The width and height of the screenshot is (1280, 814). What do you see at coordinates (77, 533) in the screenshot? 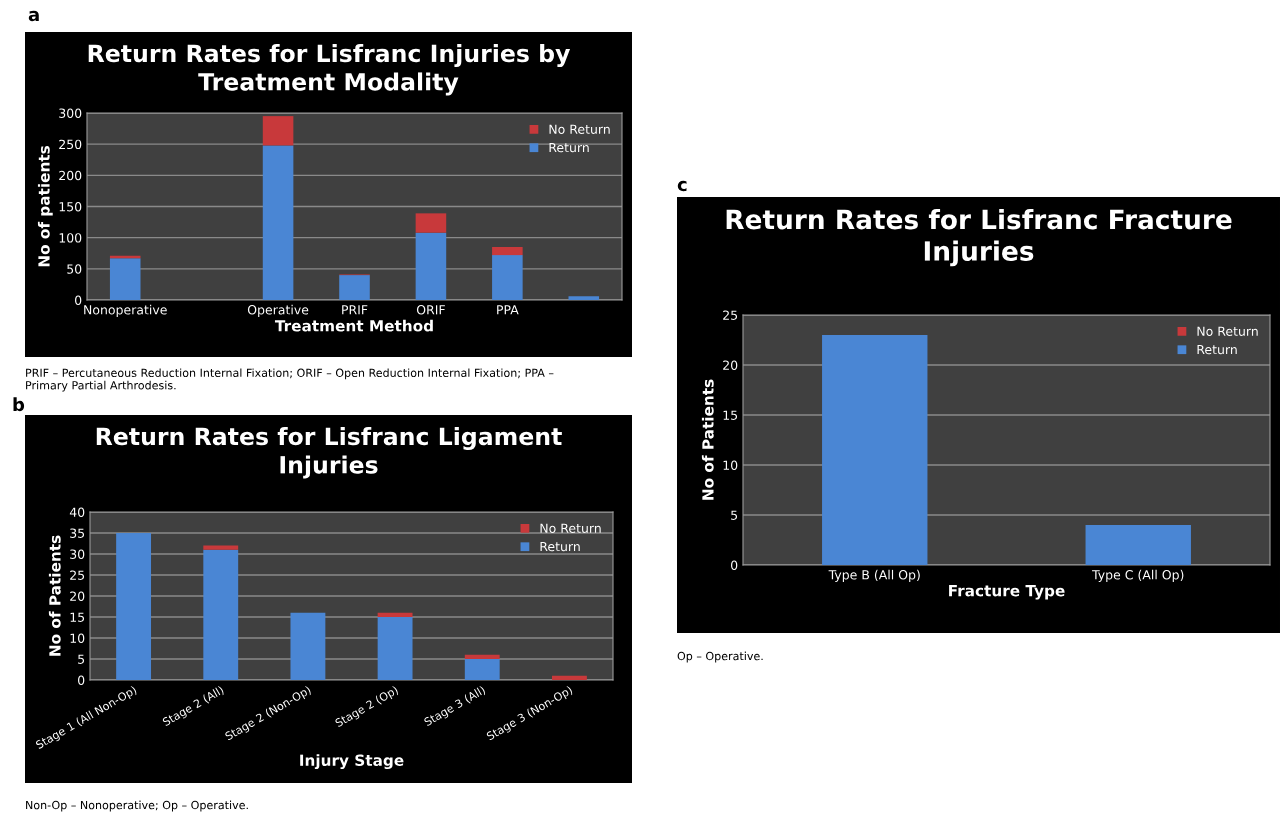
I see `y-tick-label: 35` at bounding box center [77, 533].